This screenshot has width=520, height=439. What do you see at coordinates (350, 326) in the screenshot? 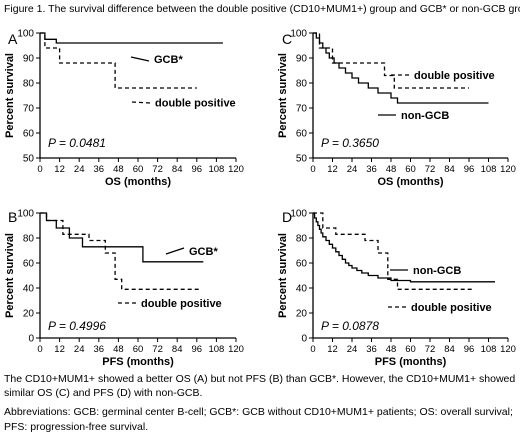
I see `p-value: P = 0.0878` at bounding box center [350, 326].